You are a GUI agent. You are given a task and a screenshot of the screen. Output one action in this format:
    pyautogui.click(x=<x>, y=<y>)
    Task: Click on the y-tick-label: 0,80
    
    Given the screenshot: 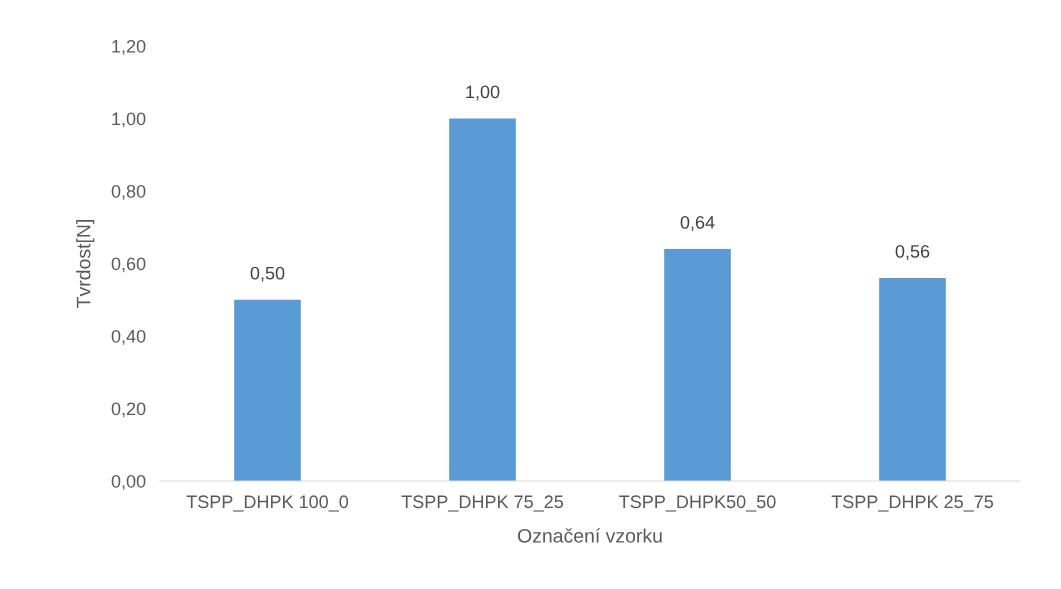 What is the action you would take?
    pyautogui.click(x=128, y=192)
    